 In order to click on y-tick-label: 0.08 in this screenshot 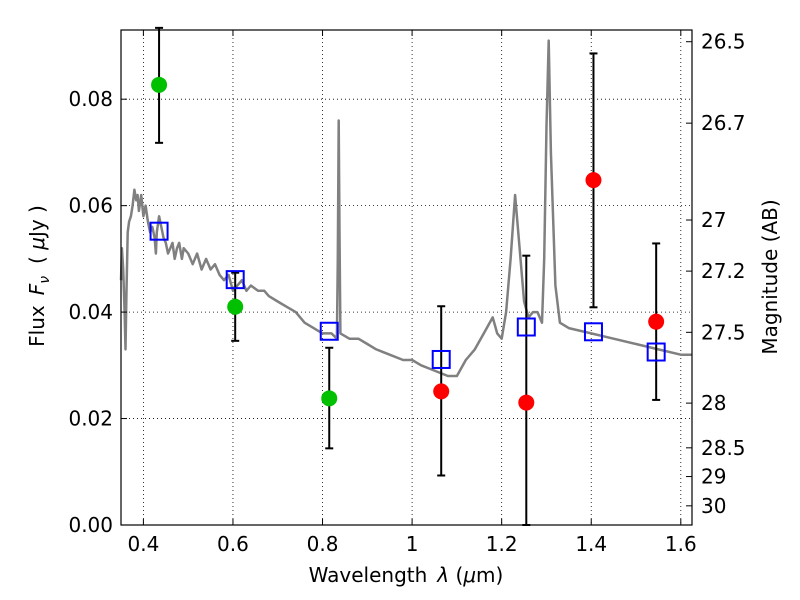, I will do `click(90, 99)`.